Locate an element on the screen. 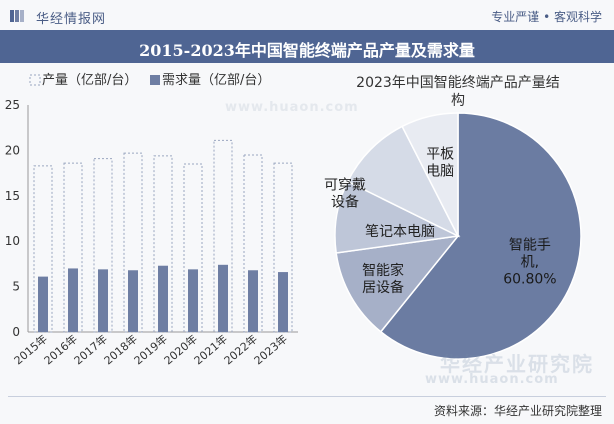  pie-slice-label: 智能手机, 60.80% is located at coordinates (529, 262).